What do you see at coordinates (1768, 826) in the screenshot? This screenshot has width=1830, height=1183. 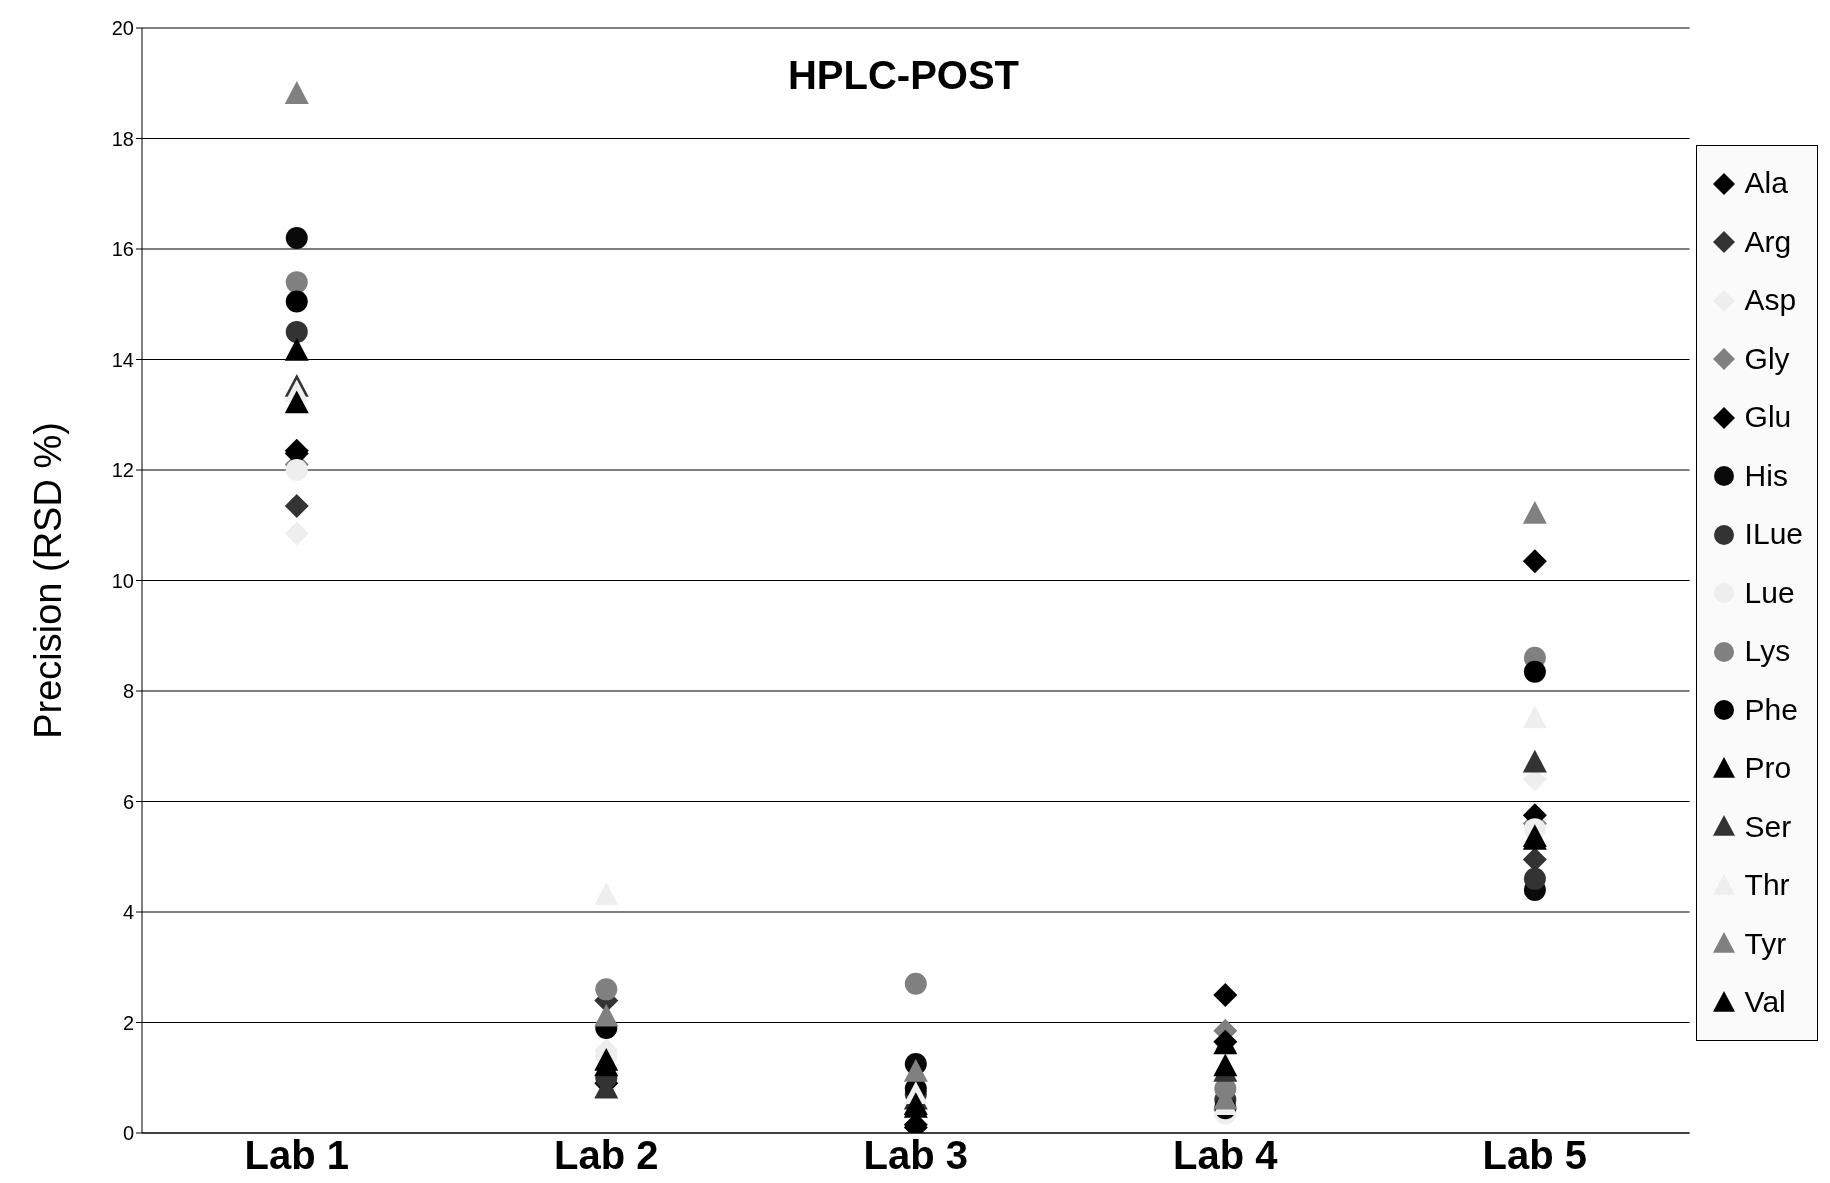 I see `legend-label: Ser` at bounding box center [1768, 826].